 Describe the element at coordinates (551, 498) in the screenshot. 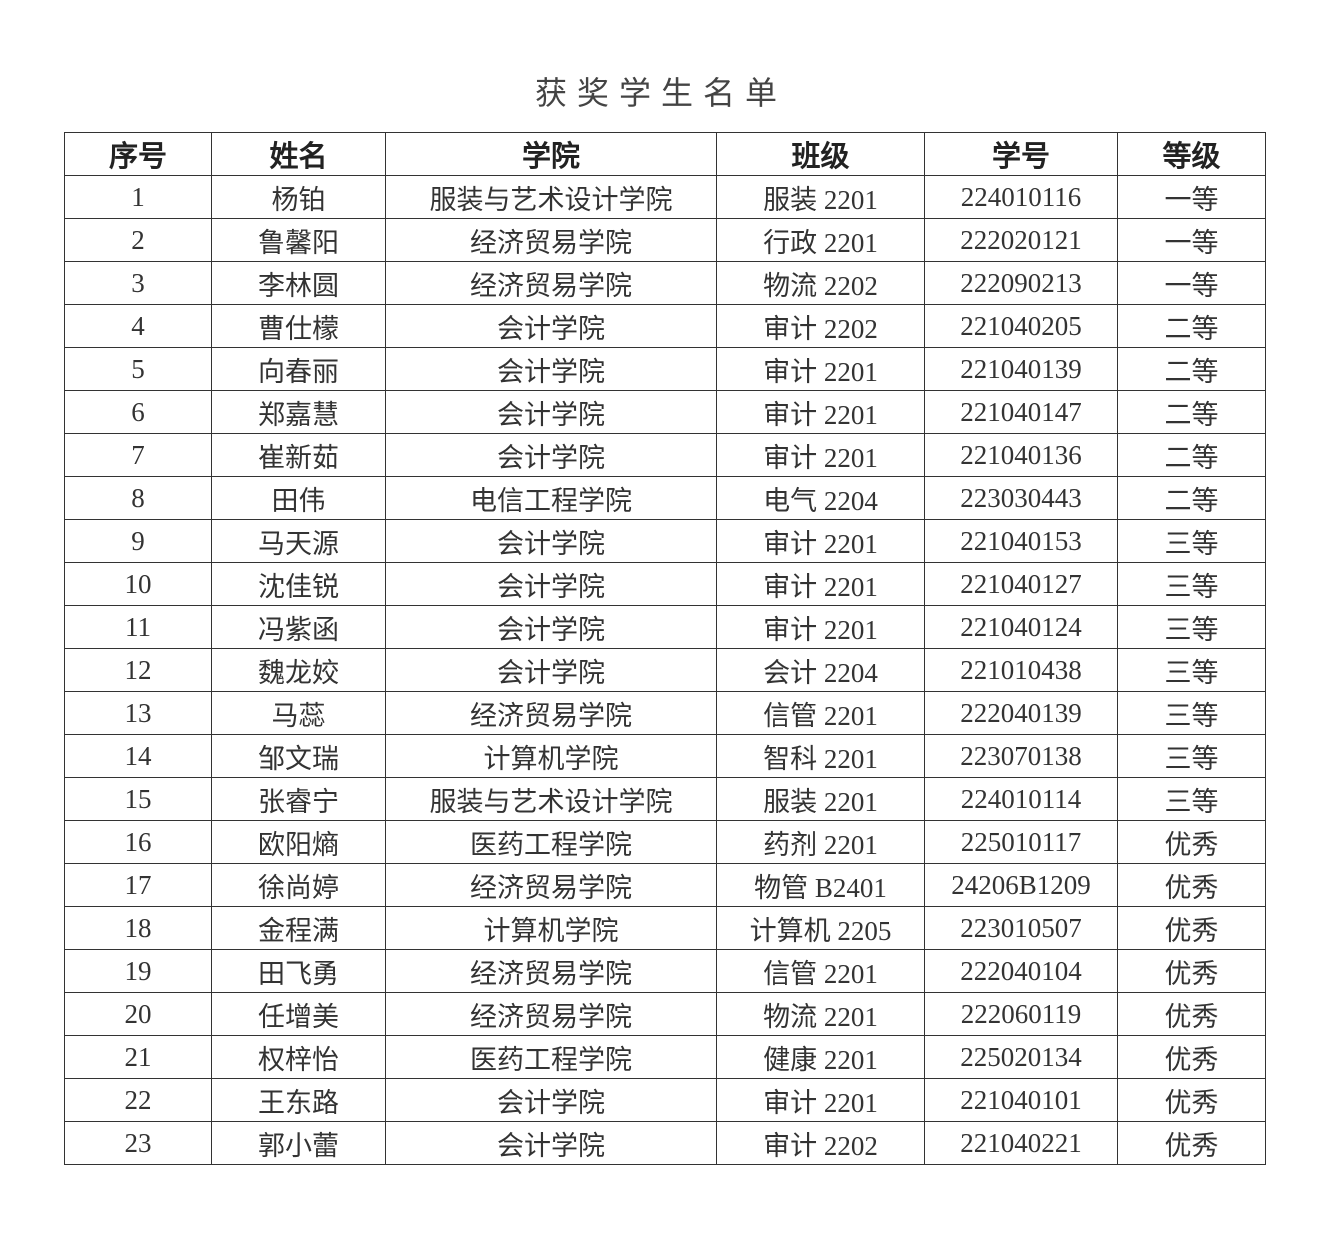

I see `cell-college: 电信工程学院` at that location.